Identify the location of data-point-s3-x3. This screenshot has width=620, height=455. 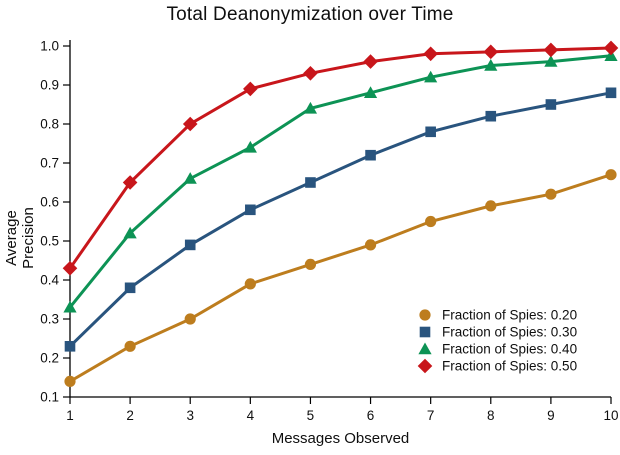
(190, 124).